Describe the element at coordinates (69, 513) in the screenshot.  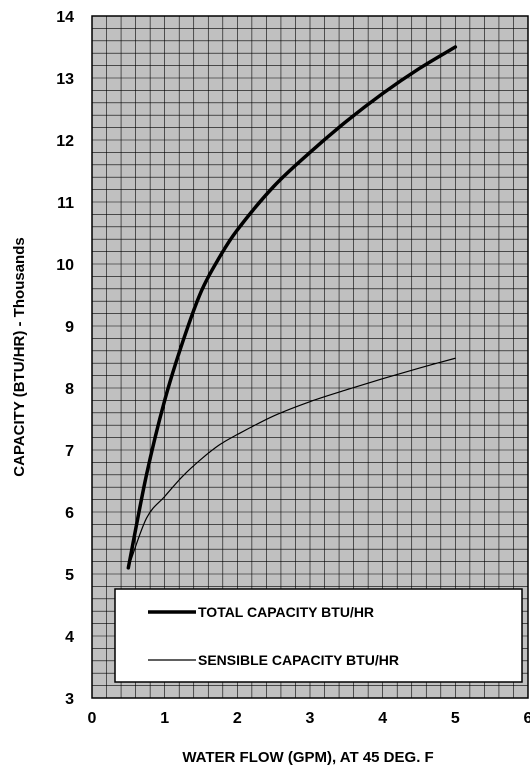
I see `y-tick-label: 6` at that location.